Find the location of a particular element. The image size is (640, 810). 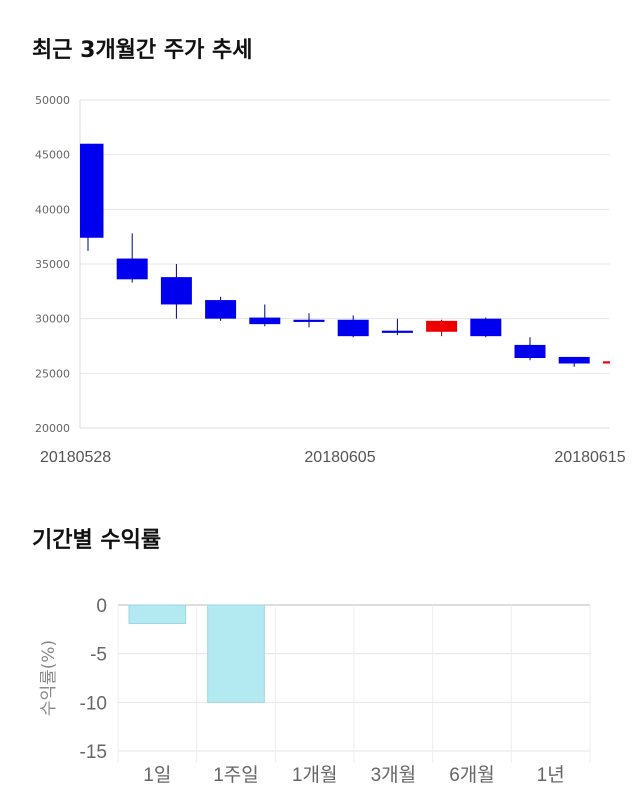

candle-y-axis: 20000 25000 30000 35000 40000 45000 50000 is located at coordinates (52, 264).